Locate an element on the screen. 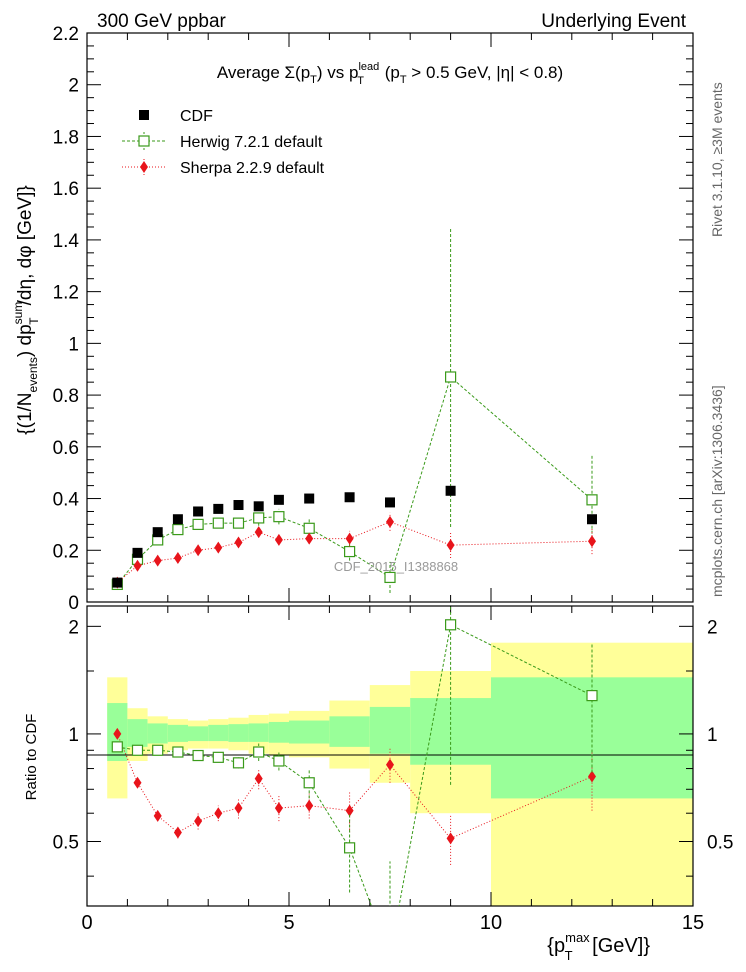 The image size is (746, 972). main-ytick-label: 0.2 is located at coordinates (66, 551).